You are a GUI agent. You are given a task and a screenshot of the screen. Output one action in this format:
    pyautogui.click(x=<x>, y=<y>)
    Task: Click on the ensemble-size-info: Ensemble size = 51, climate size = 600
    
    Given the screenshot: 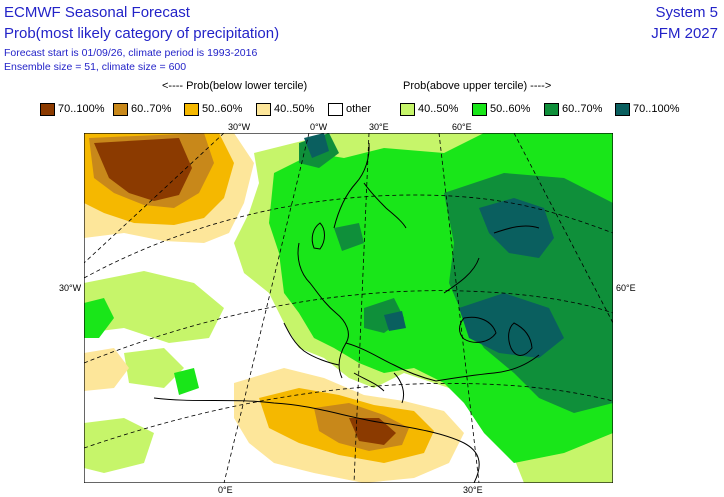 What is the action you would take?
    pyautogui.click(x=95, y=67)
    